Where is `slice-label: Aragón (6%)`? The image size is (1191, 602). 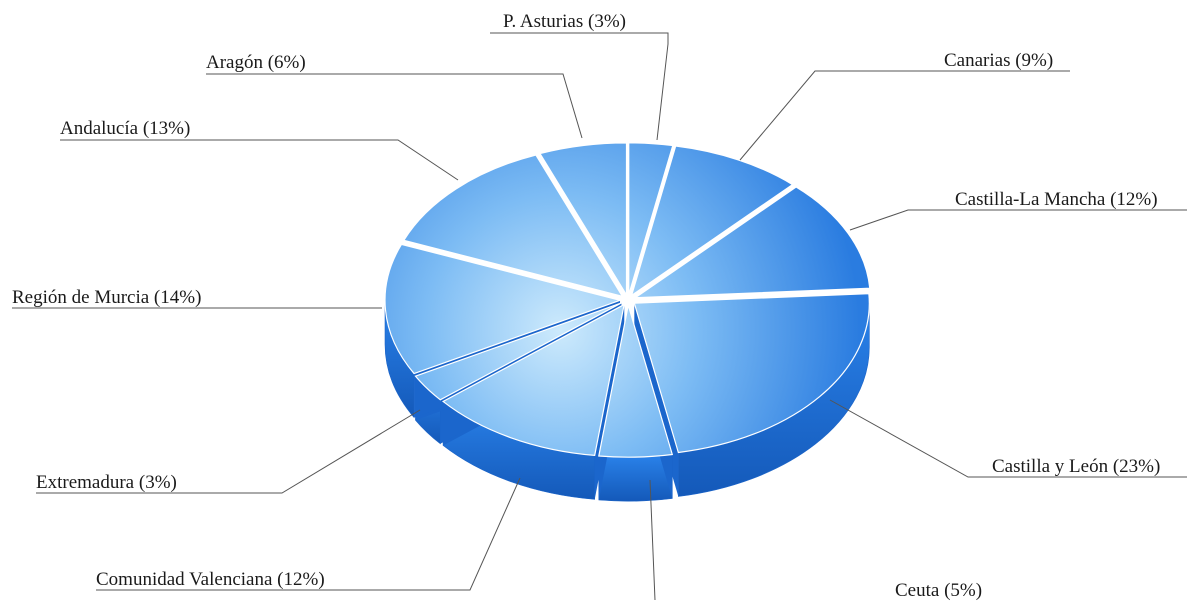 slice-label: Aragón (6%) is located at coordinates (256, 62).